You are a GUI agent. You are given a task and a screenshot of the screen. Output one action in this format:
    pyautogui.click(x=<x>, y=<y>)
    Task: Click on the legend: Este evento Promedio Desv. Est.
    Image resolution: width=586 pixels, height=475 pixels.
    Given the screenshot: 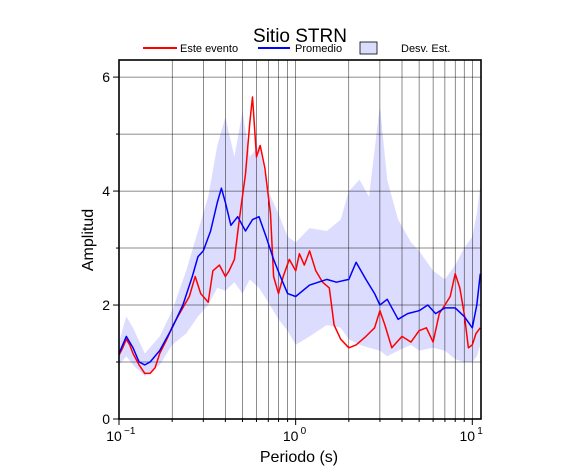 What is the action you would take?
    pyautogui.click(x=296, y=48)
    